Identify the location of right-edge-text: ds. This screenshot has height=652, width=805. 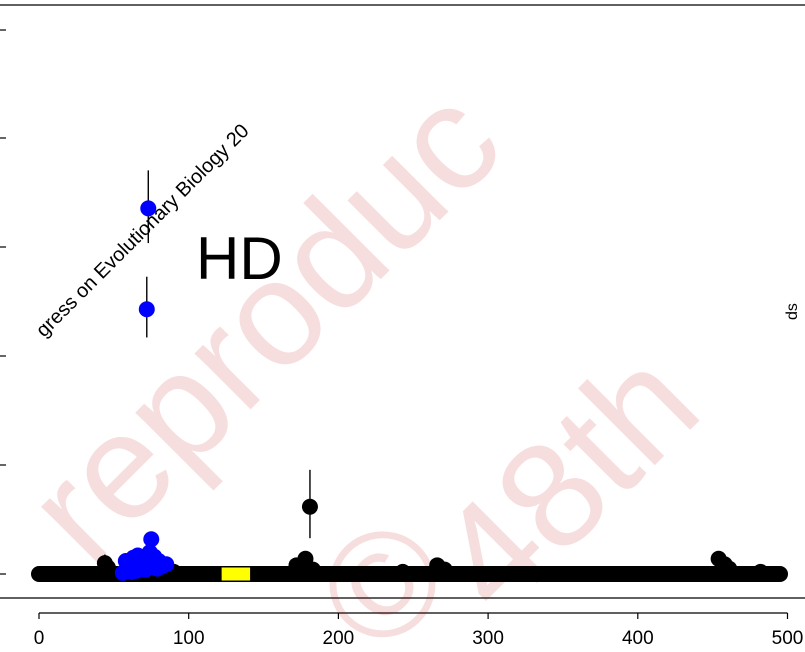
(792, 311).